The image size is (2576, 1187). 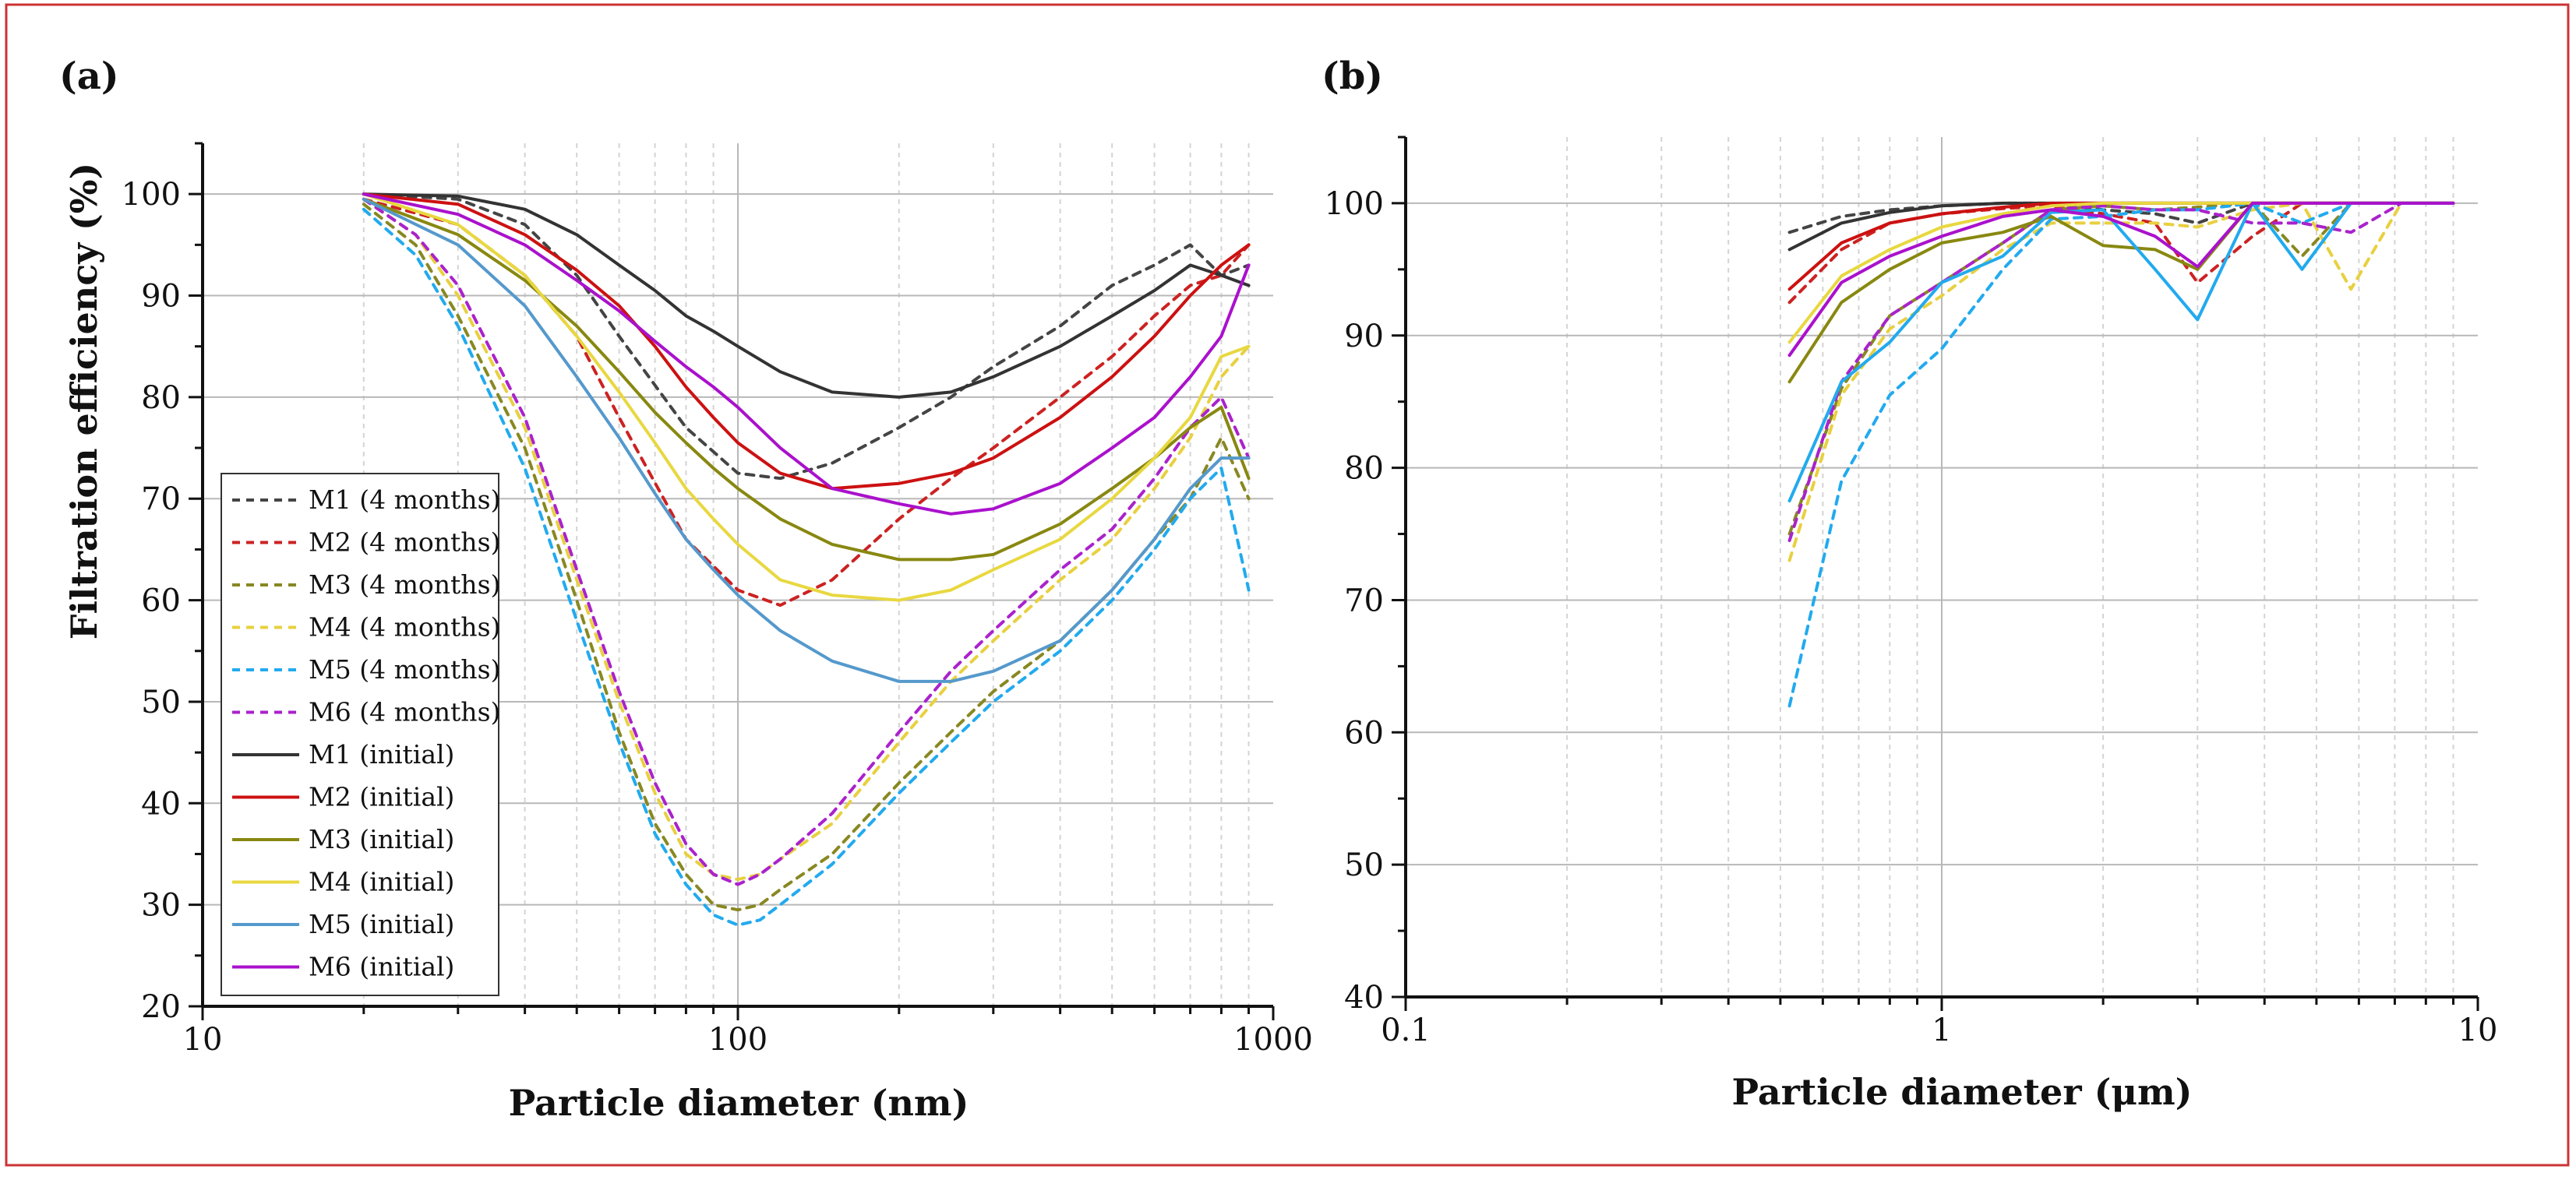 I want to click on series-line-m4-4-months, so click(x=2121, y=381).